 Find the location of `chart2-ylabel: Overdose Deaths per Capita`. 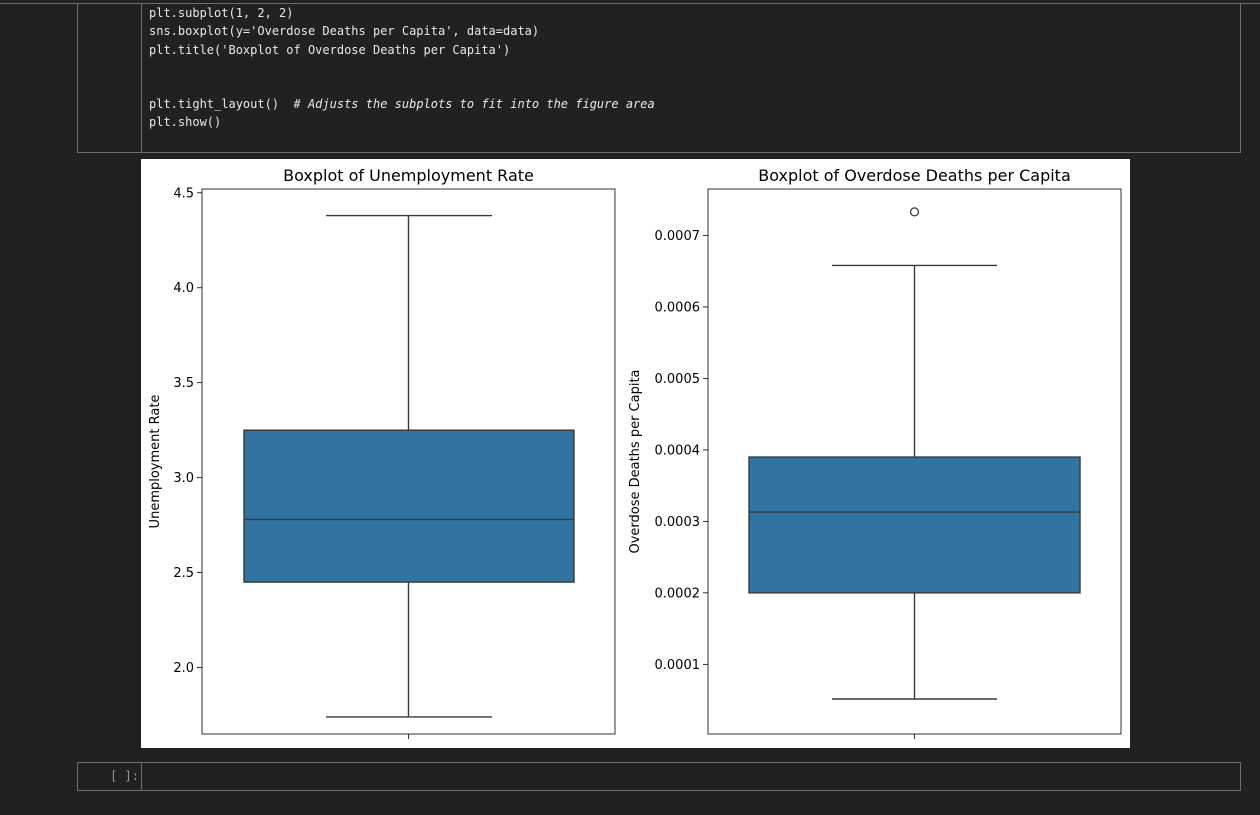

chart2-ylabel: Overdose Deaths per Capita is located at coordinates (635, 461).